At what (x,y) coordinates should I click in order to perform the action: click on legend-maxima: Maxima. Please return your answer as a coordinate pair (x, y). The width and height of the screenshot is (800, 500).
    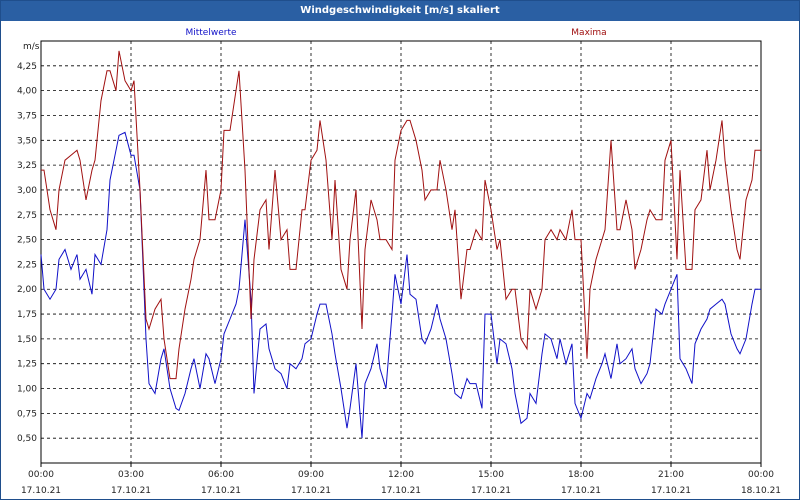
    Looking at the image, I should click on (588, 33).